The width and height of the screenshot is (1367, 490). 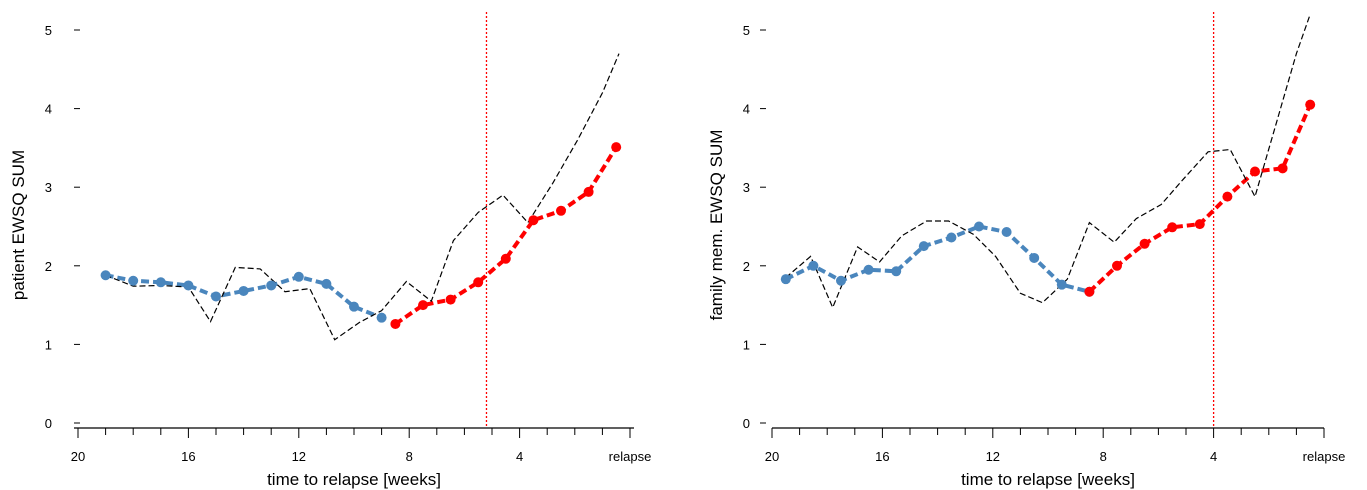 What do you see at coordinates (361, 235) in the screenshot?
I see `series-points` at bounding box center [361, 235].